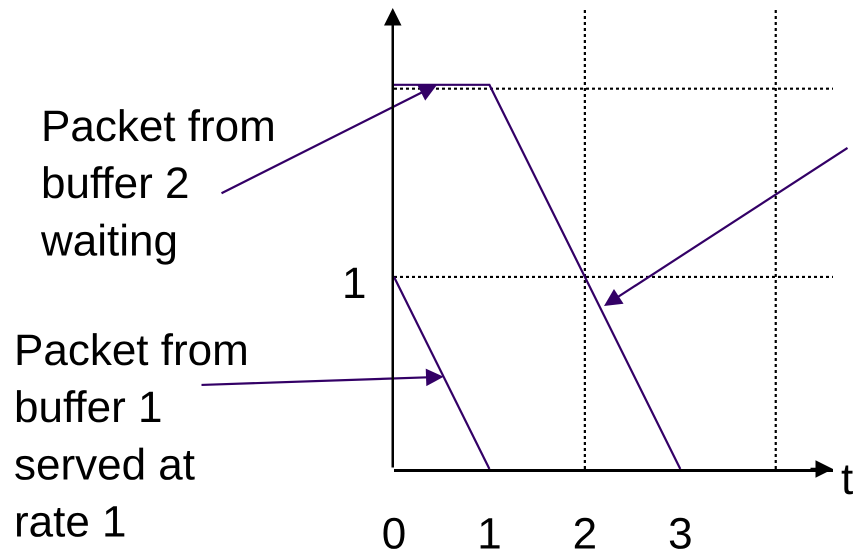 The height and width of the screenshot is (551, 864). I want to click on annotation: Packet from buffer 2 waiting, so click(158, 184).